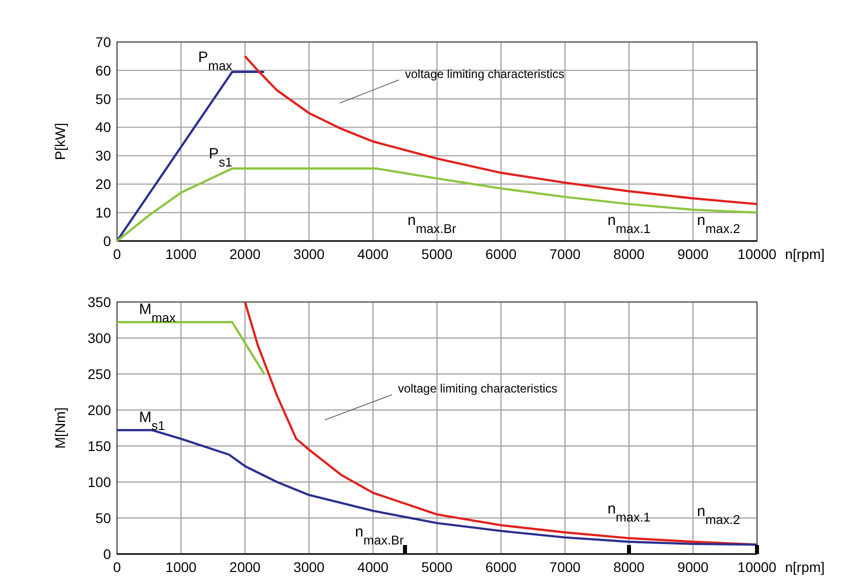 This screenshot has width=861, height=585. I want to click on series-label: M$_{s1}$, so click(152, 421).